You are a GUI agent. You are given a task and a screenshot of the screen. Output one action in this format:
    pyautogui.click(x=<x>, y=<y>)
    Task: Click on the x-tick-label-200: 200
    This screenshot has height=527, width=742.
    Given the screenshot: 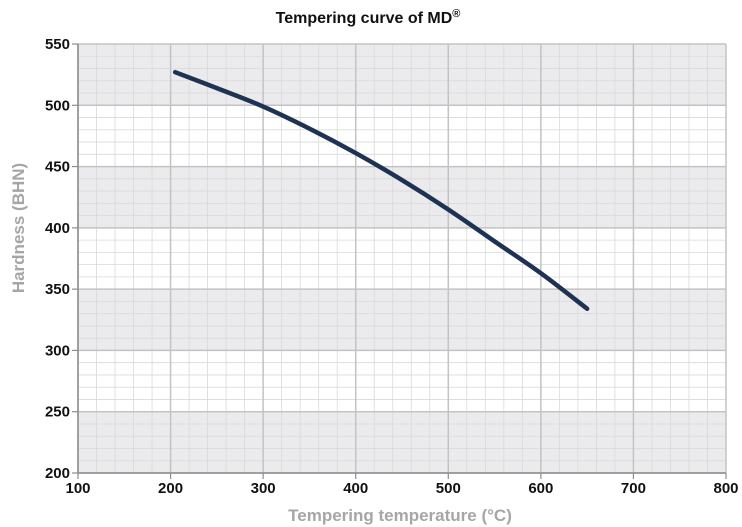 What is the action you would take?
    pyautogui.click(x=170, y=488)
    